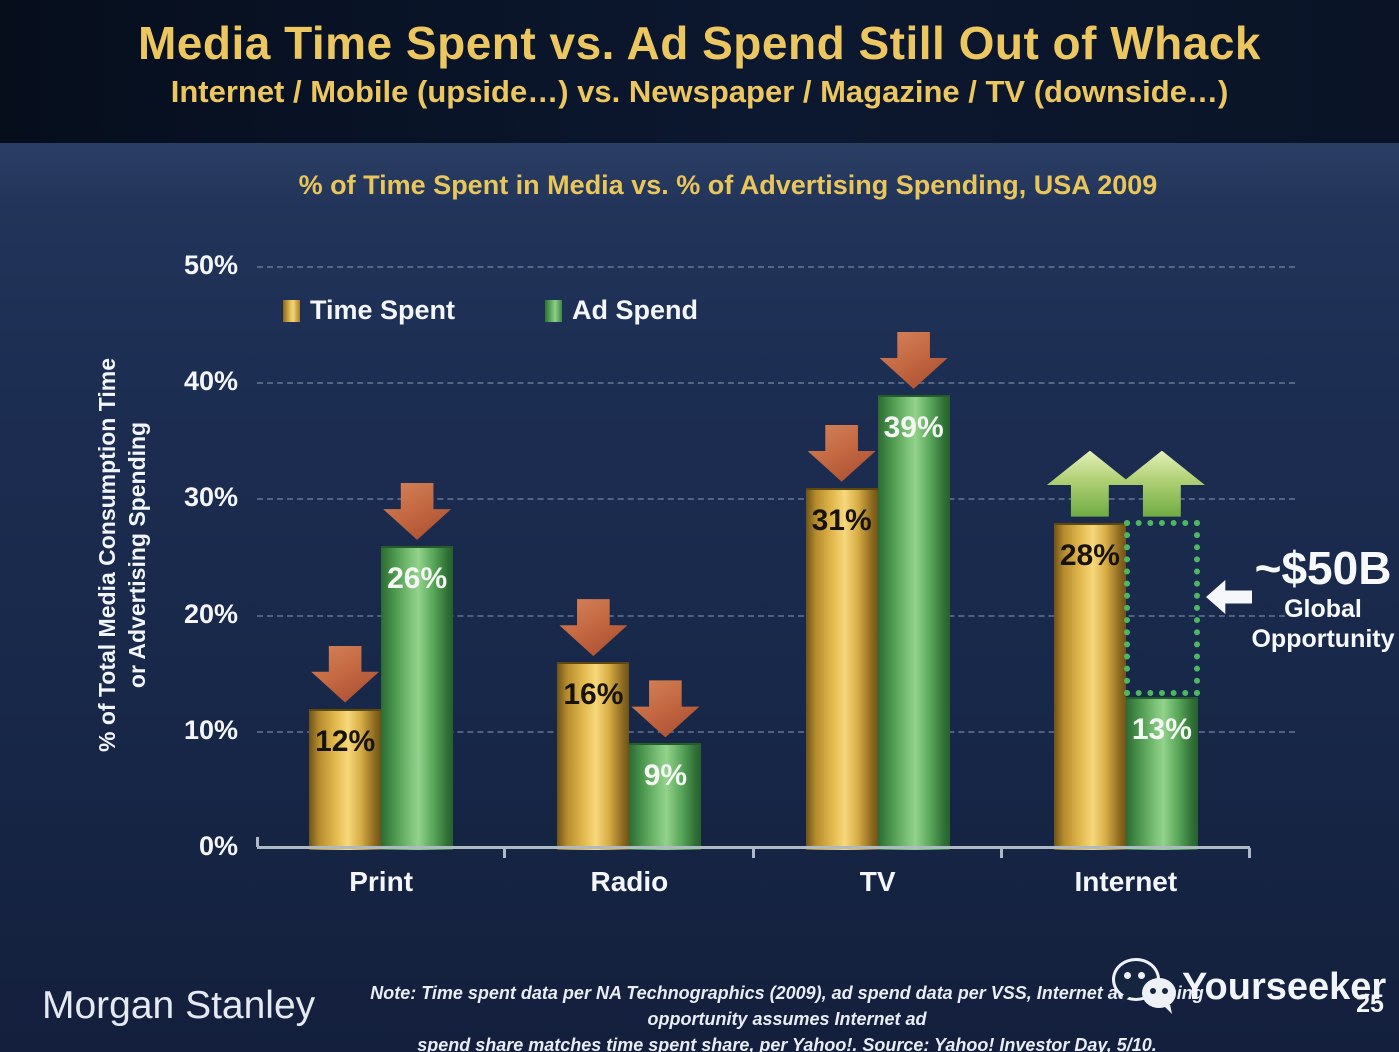 This screenshot has height=1052, width=1399. Describe the element at coordinates (210, 613) in the screenshot. I see `y-axis-tick-label: 20%` at that location.